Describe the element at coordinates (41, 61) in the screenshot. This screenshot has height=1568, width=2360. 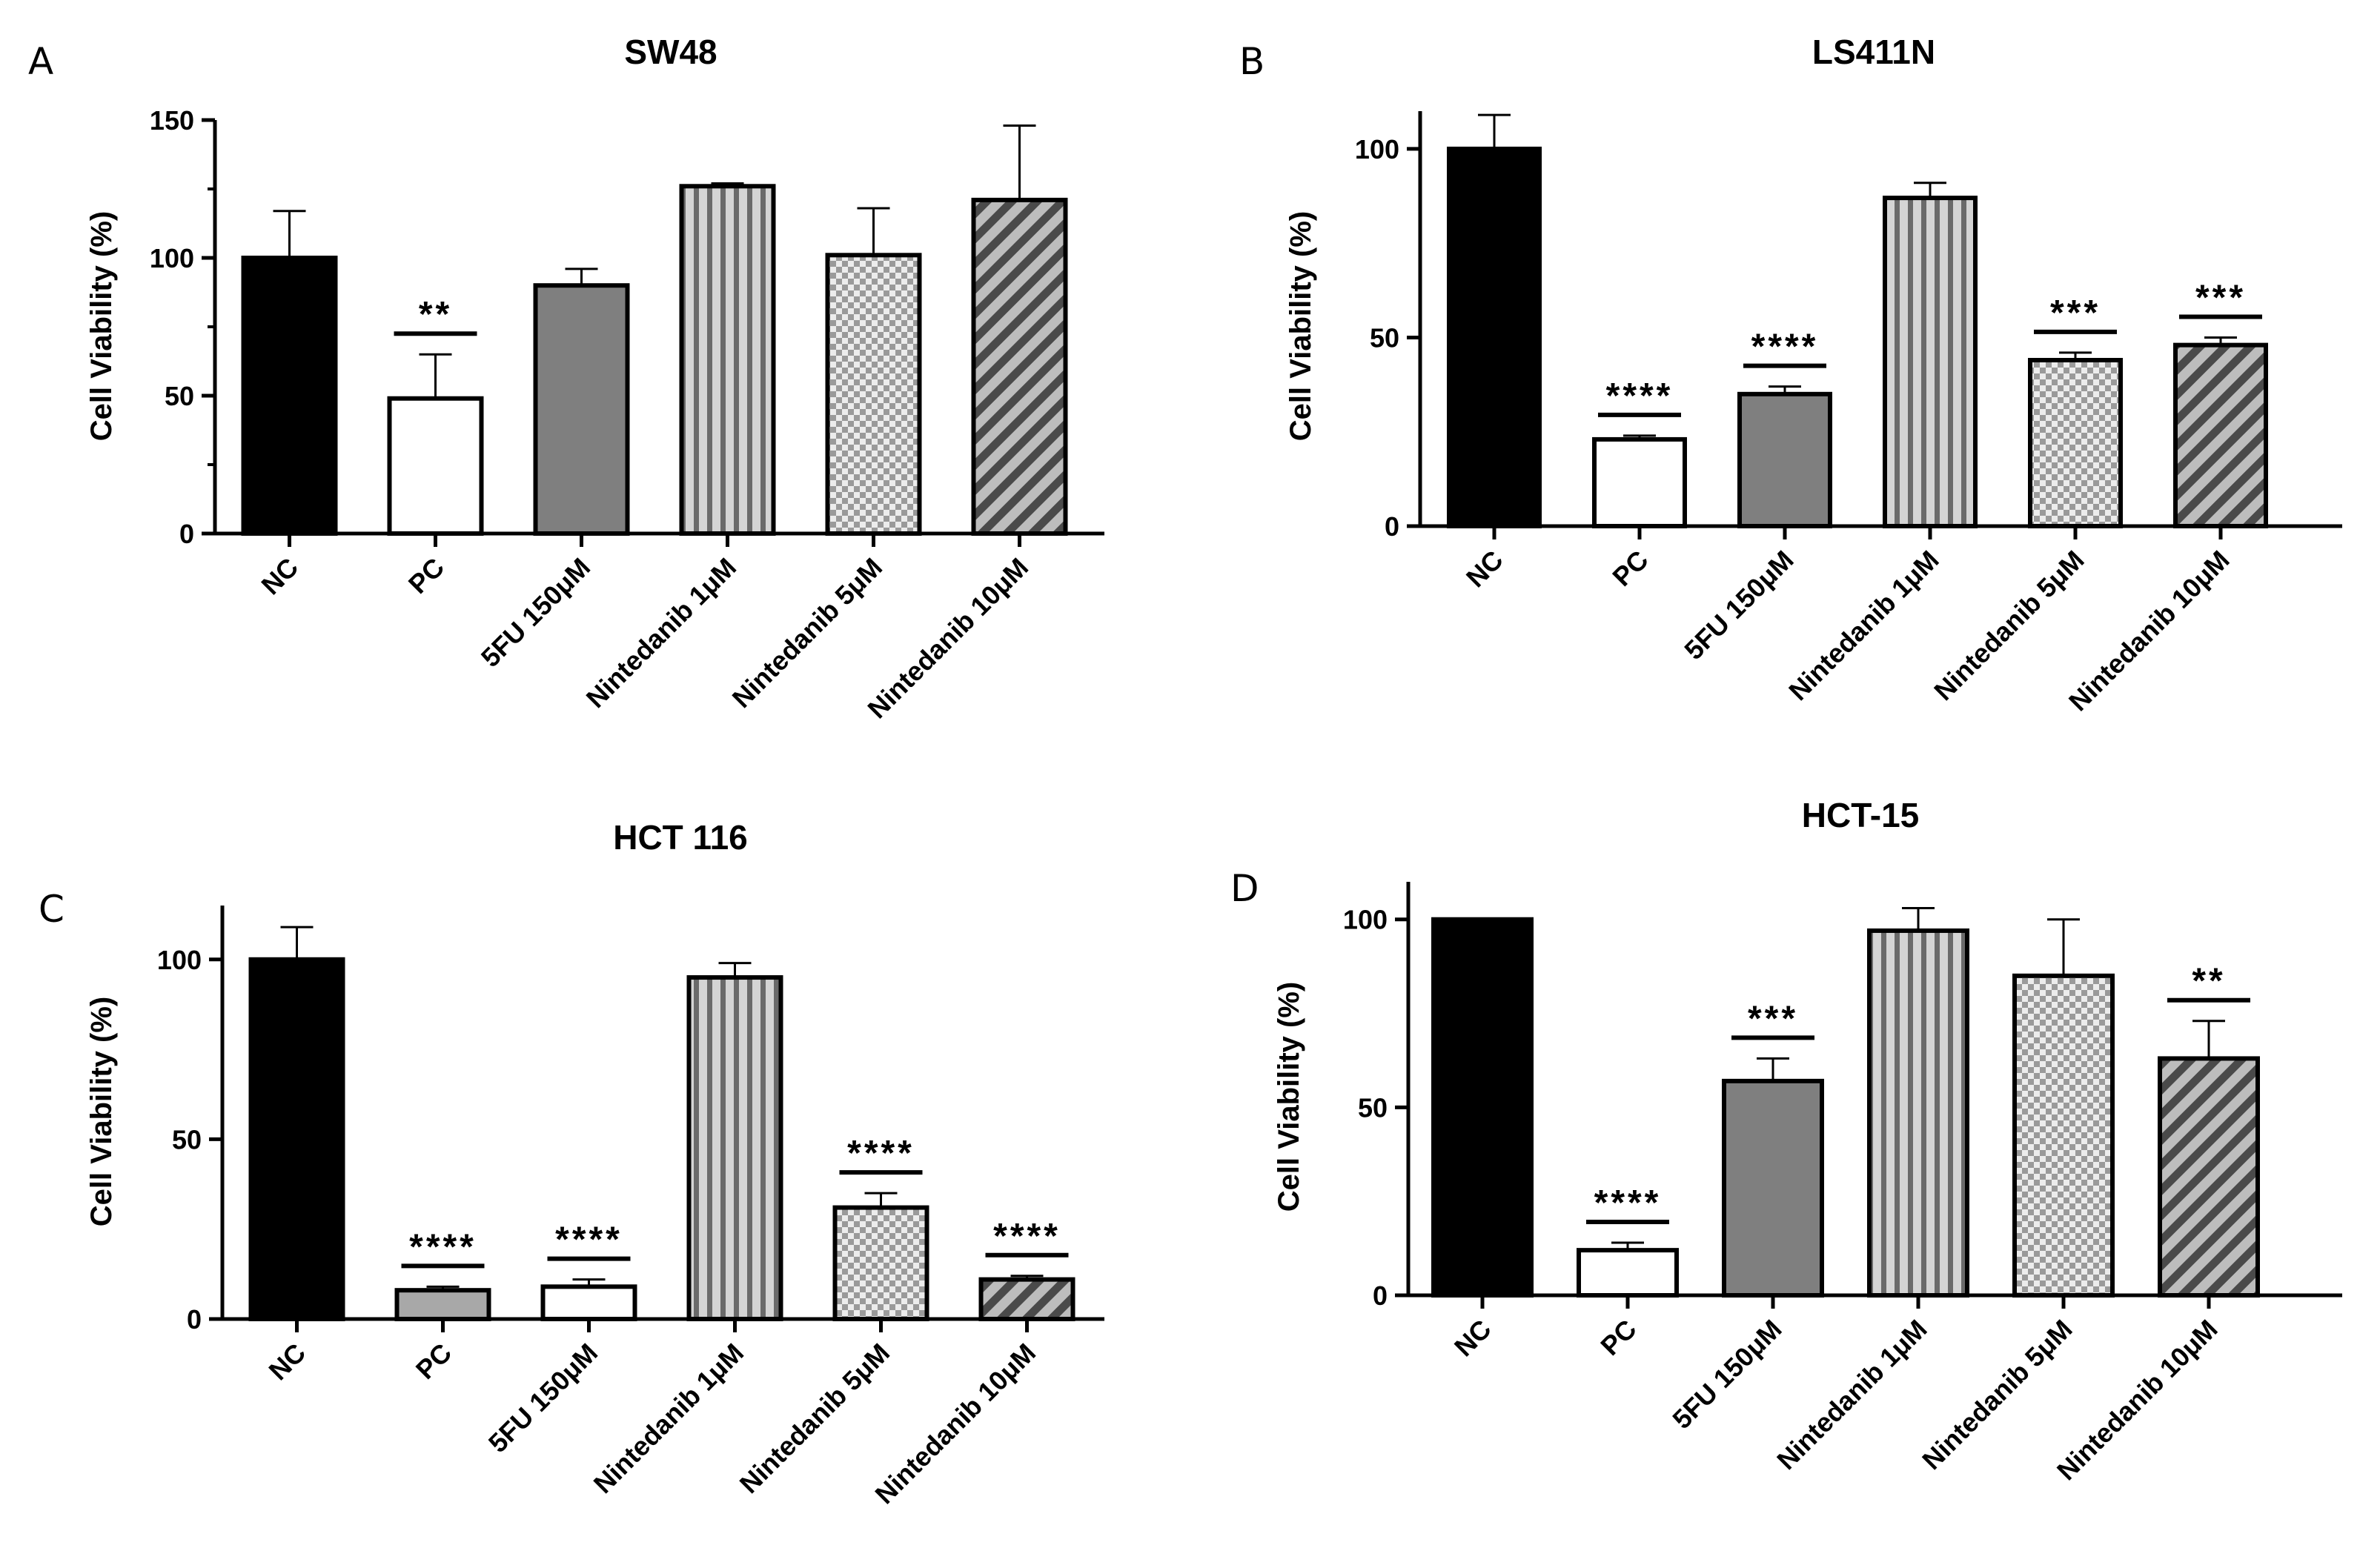
I see `panel-a-letter: A` at that location.